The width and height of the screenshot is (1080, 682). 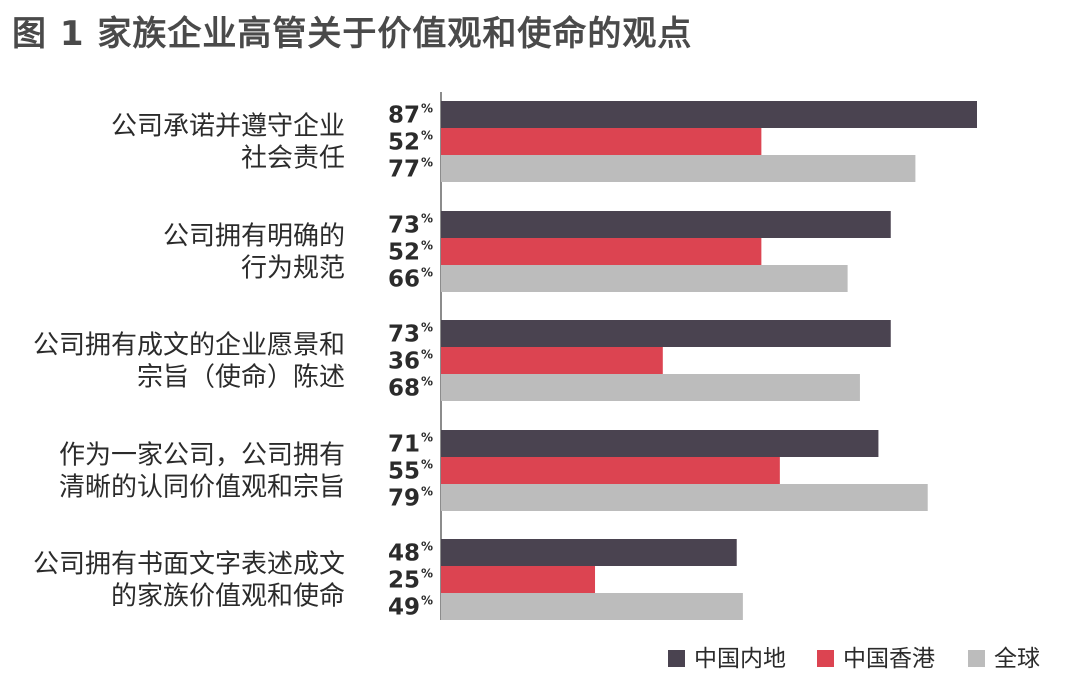 What do you see at coordinates (293, 159) in the screenshot?
I see `category-label: 社会责任` at bounding box center [293, 159].